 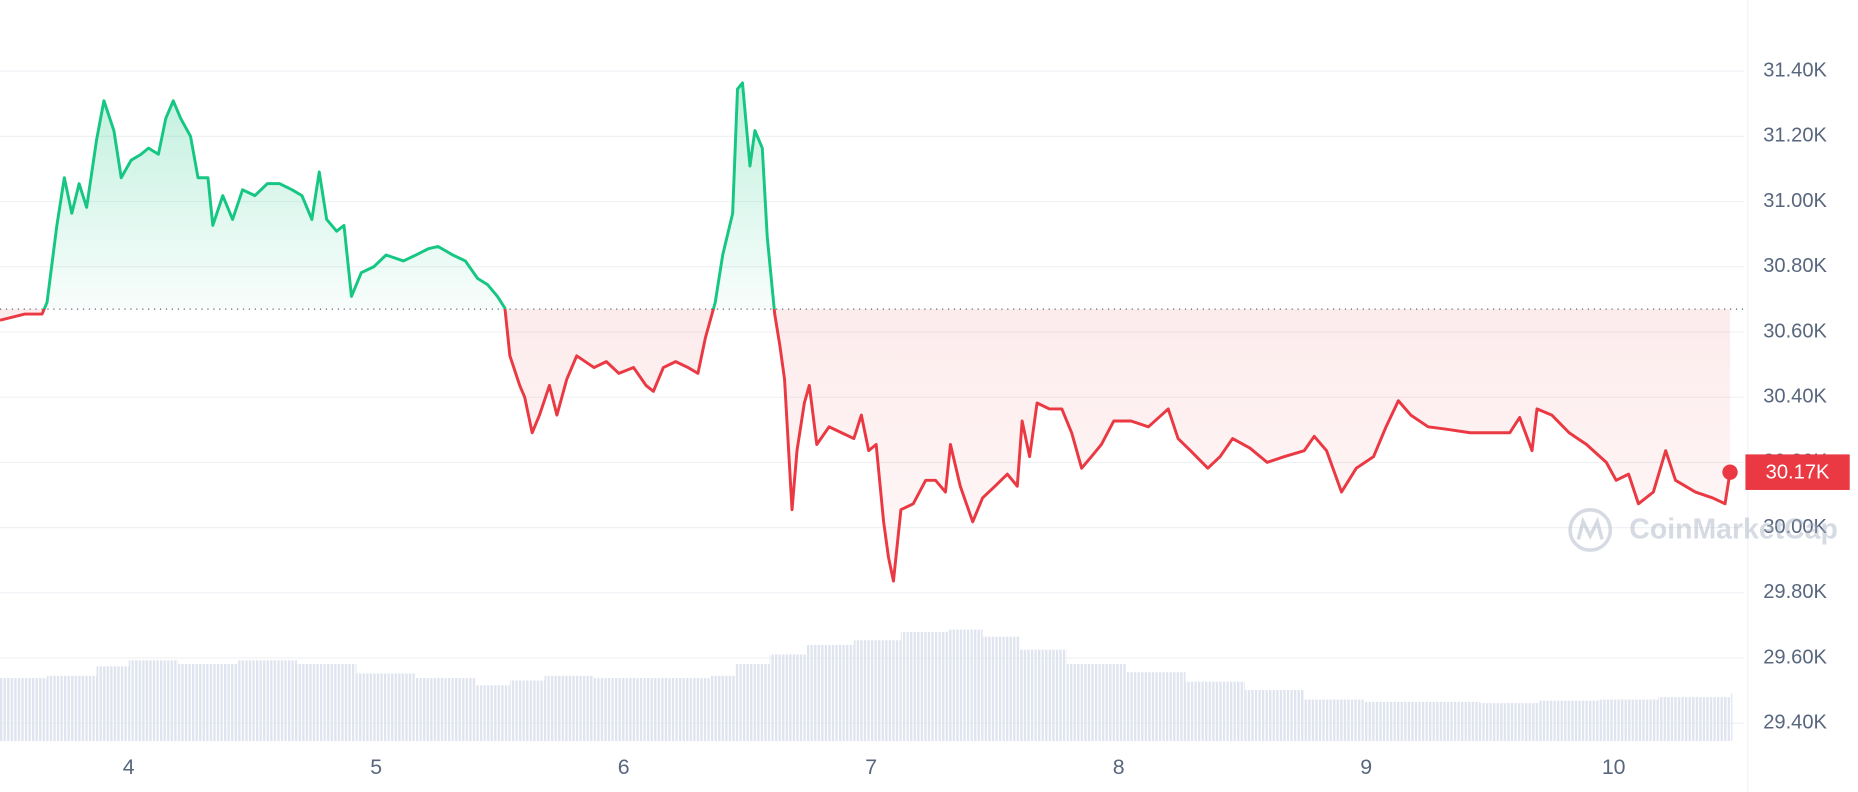 What do you see at coordinates (376, 767) in the screenshot?
I see `x-tick-label: 5` at bounding box center [376, 767].